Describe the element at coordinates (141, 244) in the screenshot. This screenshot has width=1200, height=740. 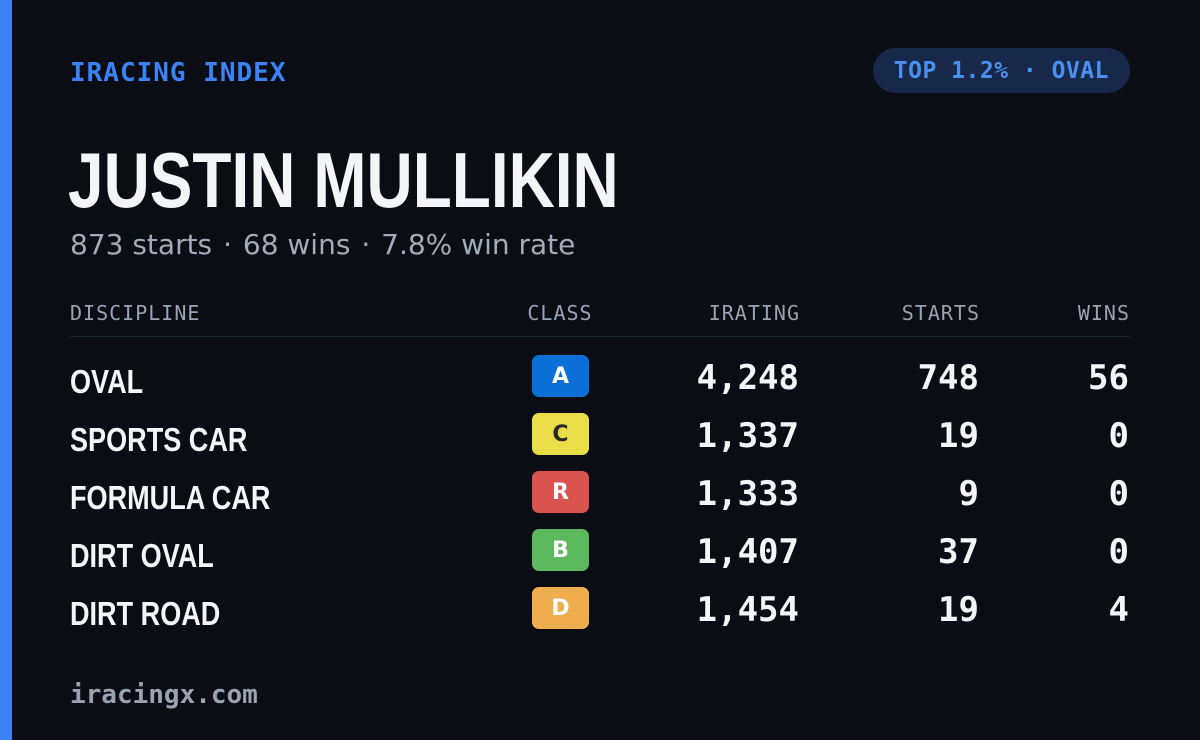
I see `starts-summary: 873 starts` at that location.